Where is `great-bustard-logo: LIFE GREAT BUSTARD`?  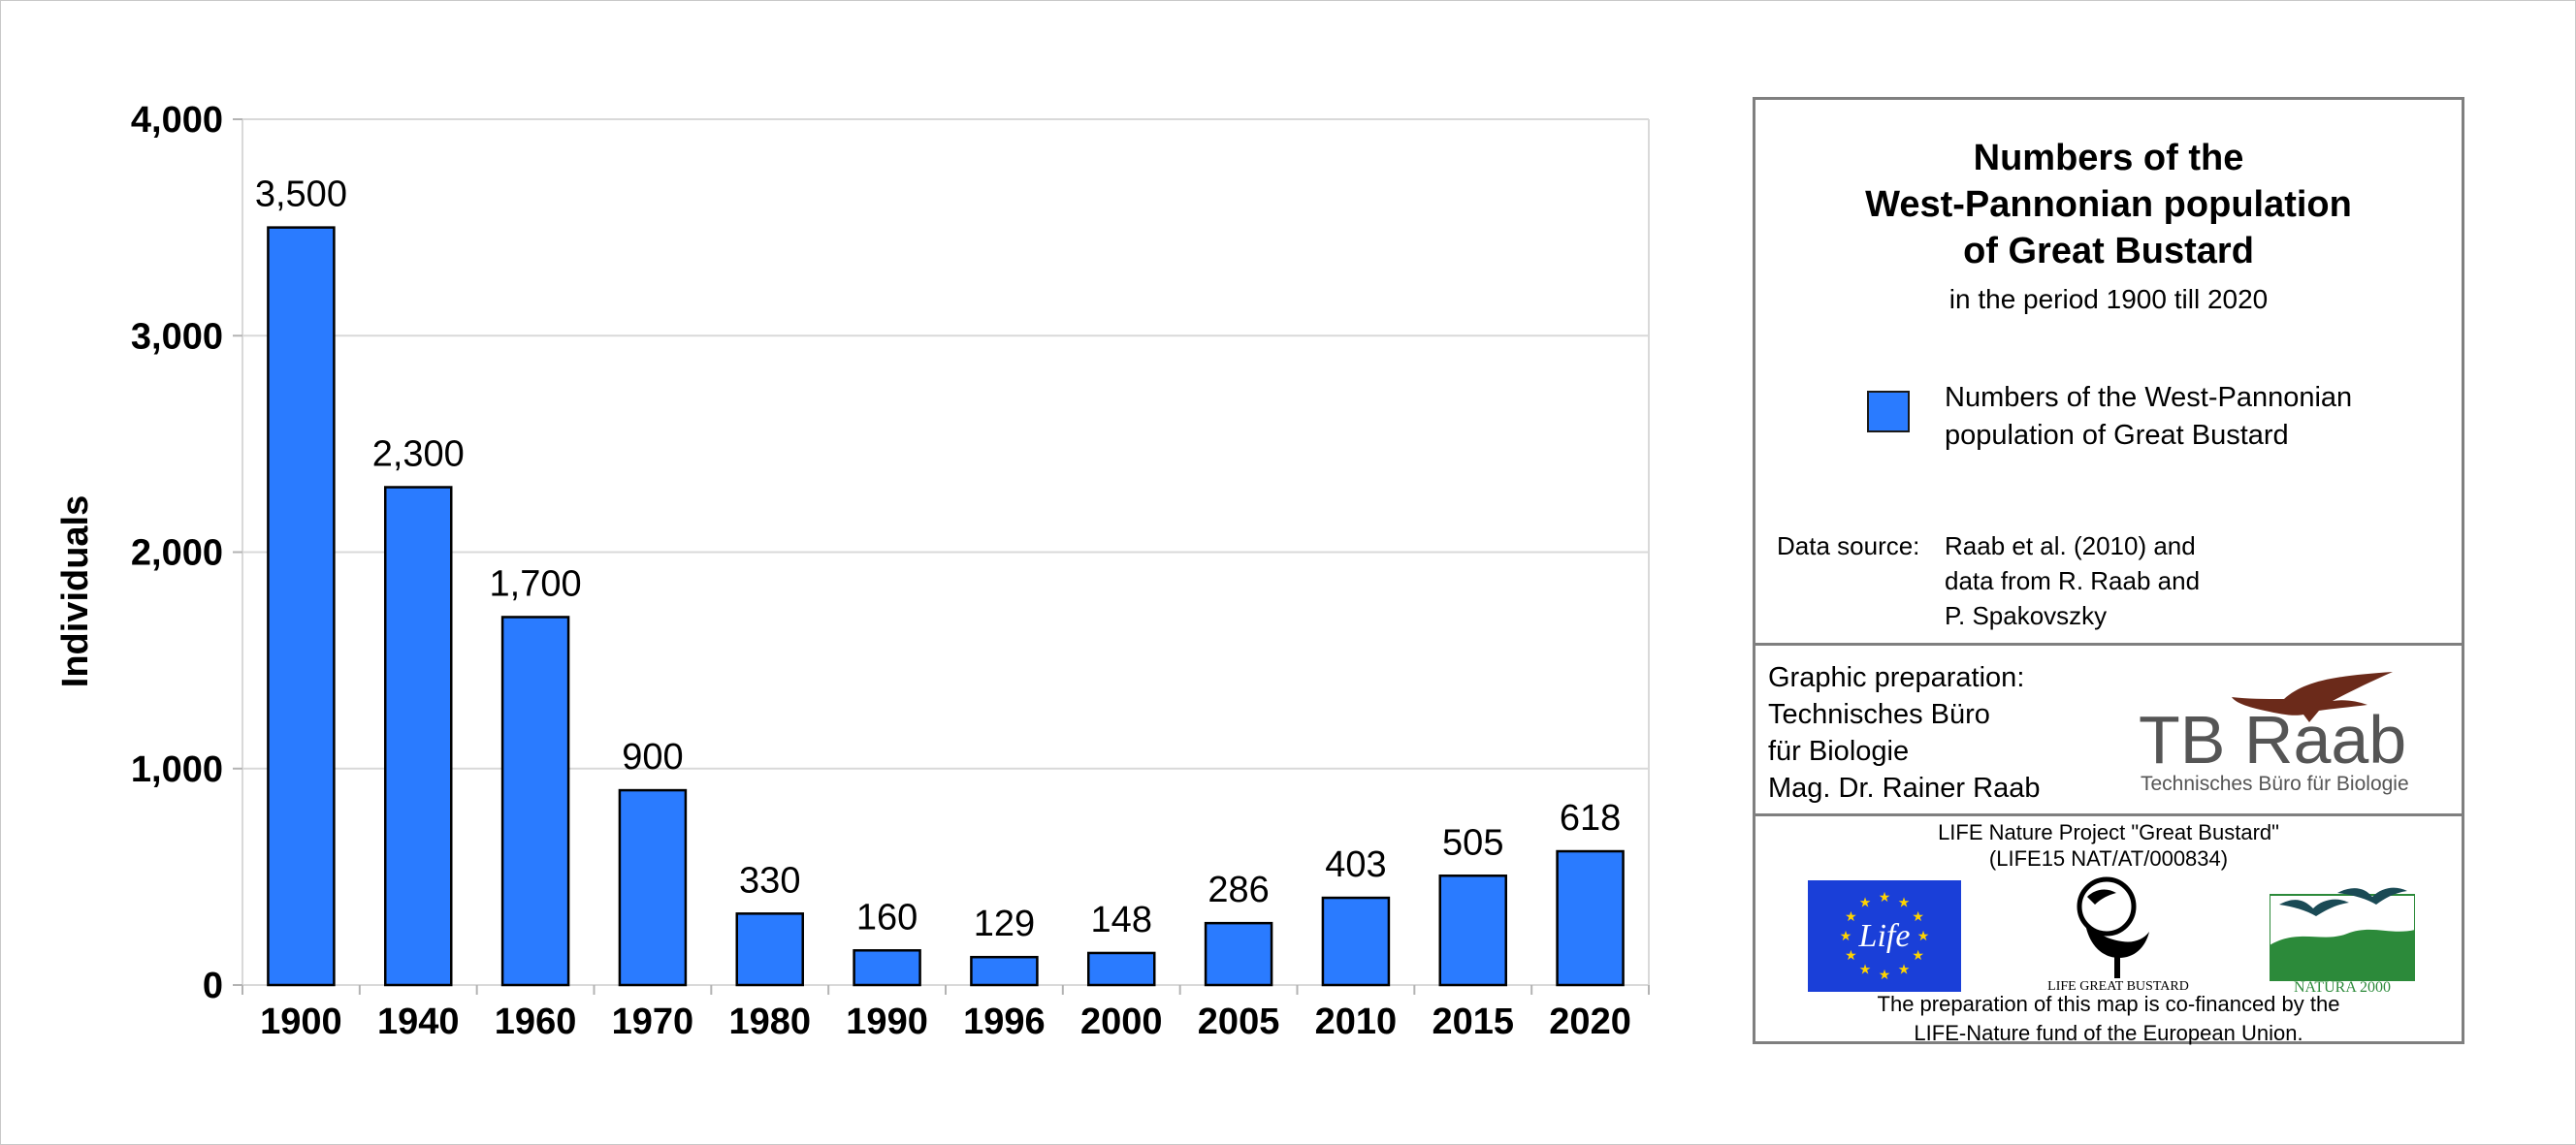 great-bustard-logo: LIFE GREAT BUSTARD is located at coordinates (2118, 934).